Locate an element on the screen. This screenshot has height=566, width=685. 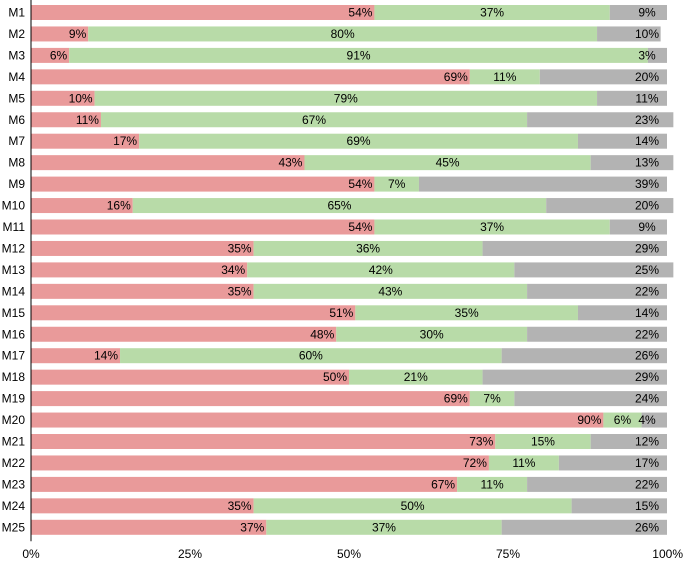
category-label: M9 is located at coordinates (16, 184).